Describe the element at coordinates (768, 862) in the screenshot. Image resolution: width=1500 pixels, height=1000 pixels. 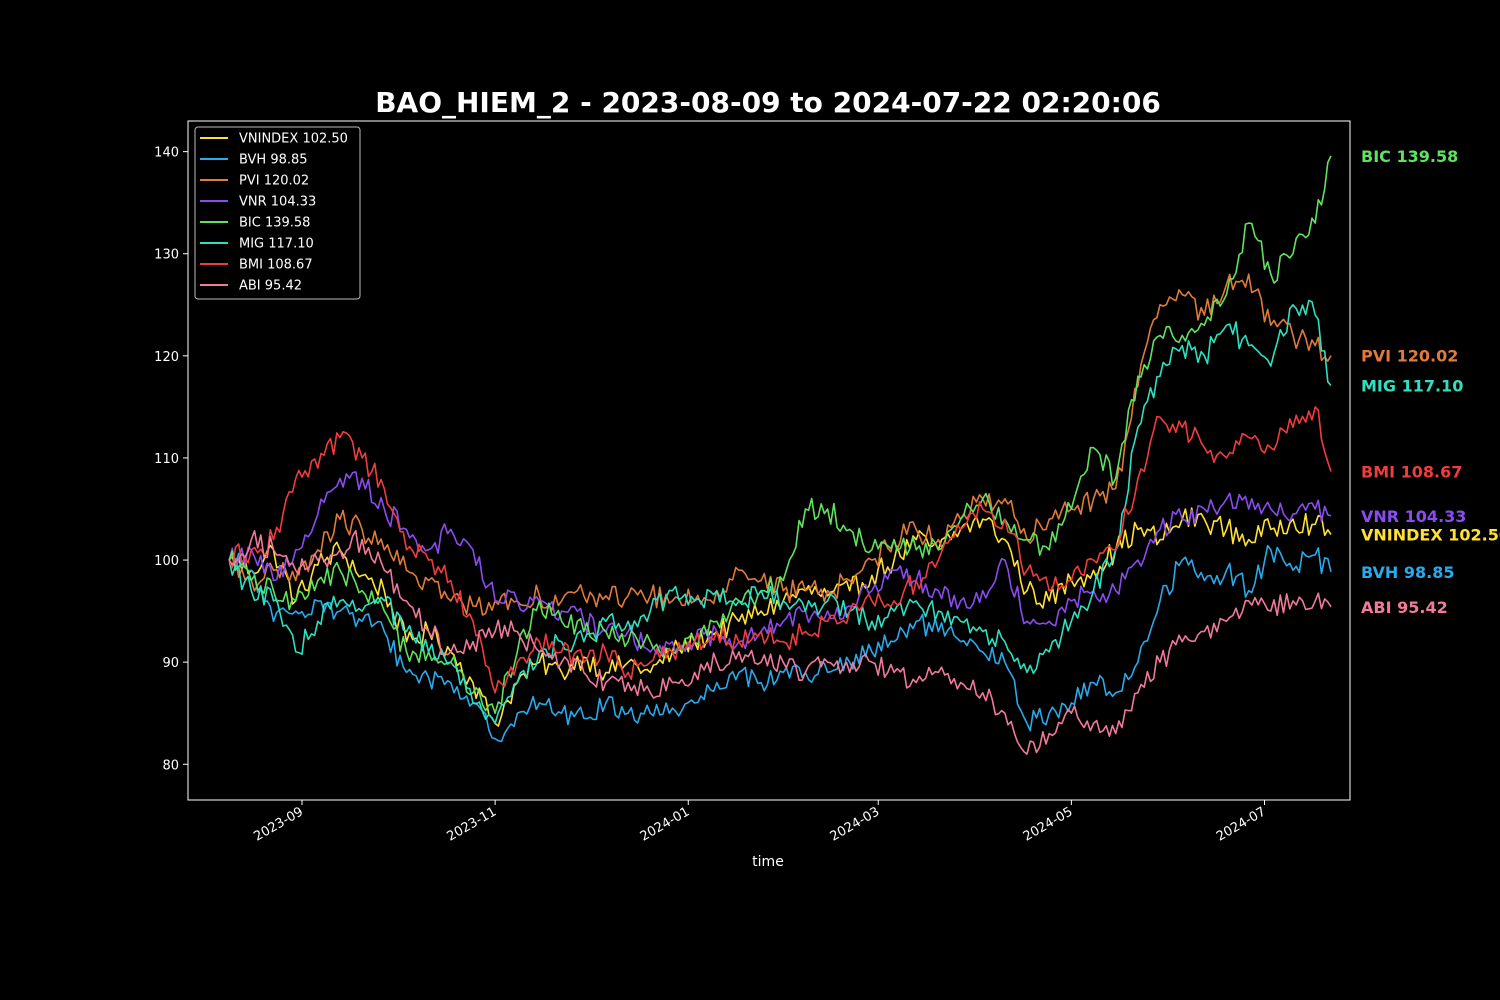
I see `x-axis-label: time` at that location.